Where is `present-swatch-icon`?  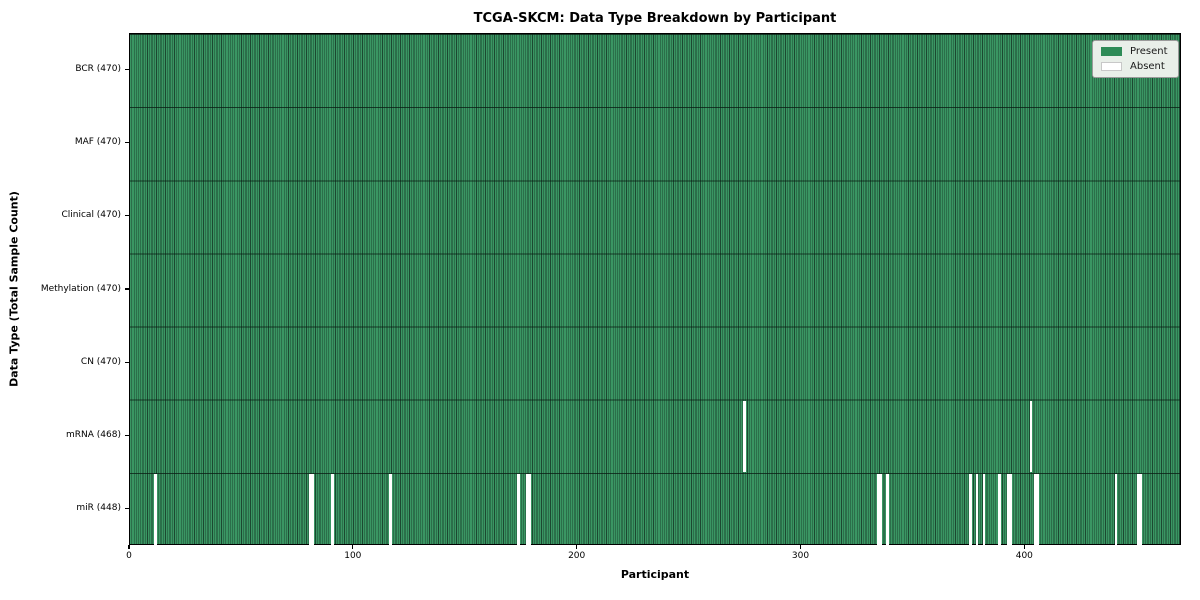 present-swatch-icon is located at coordinates (1111, 51).